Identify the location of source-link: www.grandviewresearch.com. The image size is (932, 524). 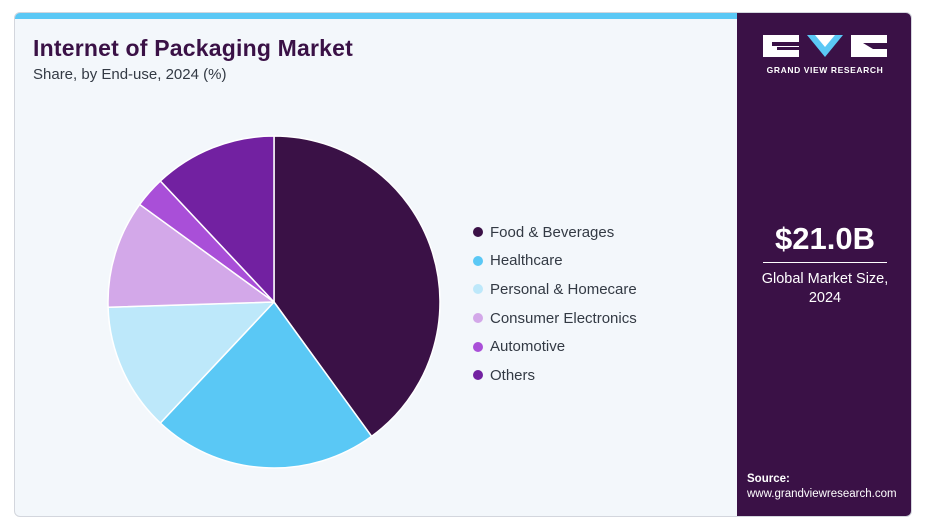
(822, 494).